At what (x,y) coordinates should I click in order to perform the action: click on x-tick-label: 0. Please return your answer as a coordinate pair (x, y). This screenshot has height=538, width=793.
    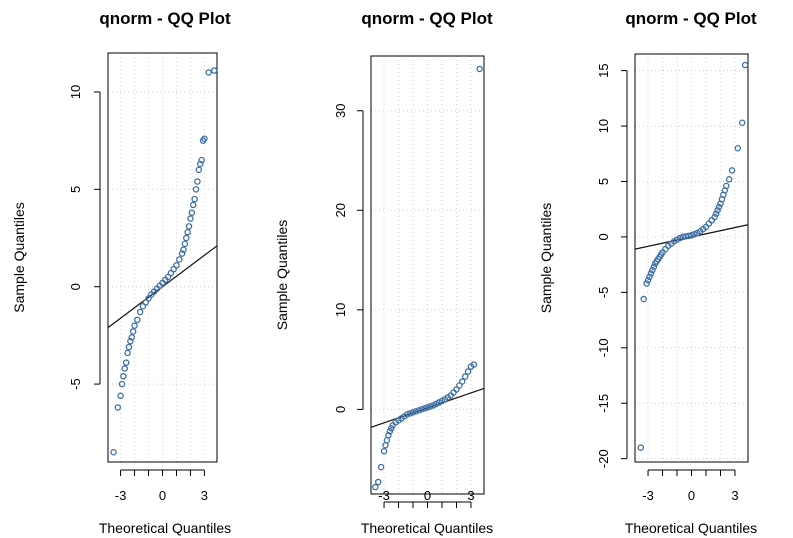
    Looking at the image, I should click on (162, 495).